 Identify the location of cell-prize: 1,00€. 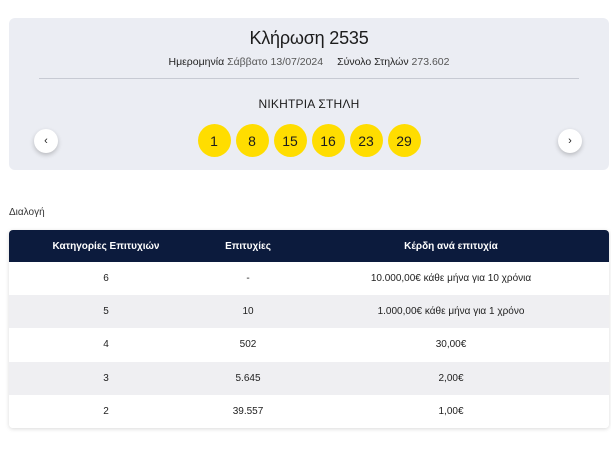
(451, 411).